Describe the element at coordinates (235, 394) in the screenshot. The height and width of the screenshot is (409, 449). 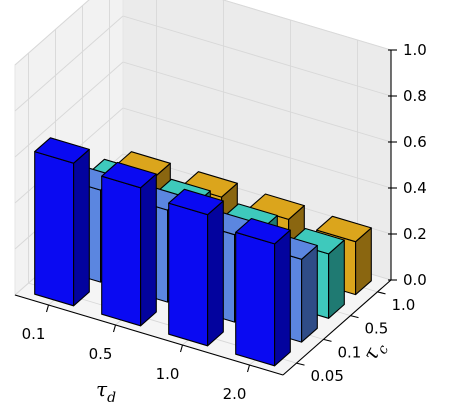
I see `x-tick-label: 2.0` at that location.